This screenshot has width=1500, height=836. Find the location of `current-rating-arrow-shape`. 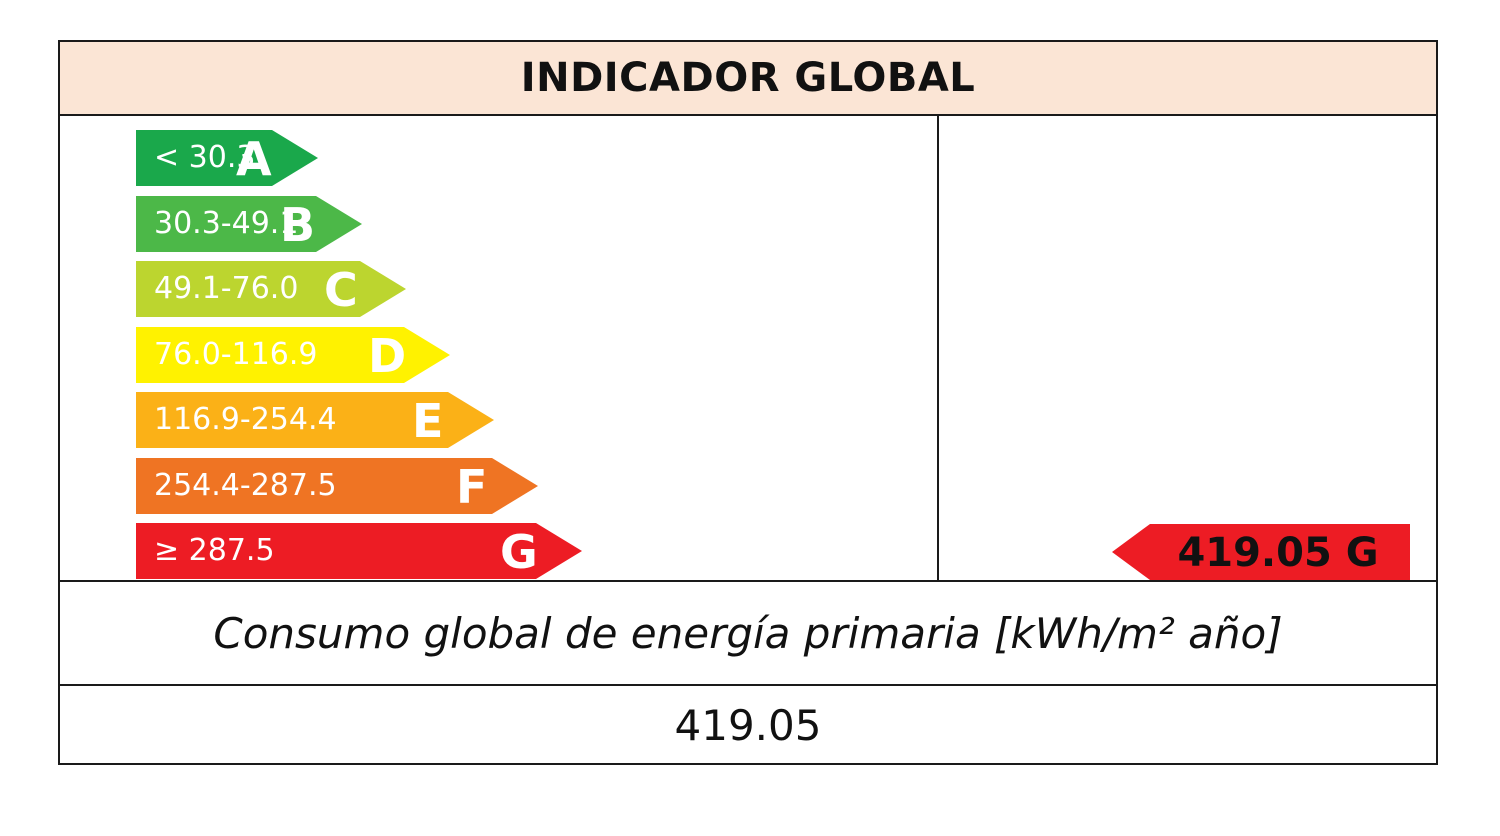

current-rating-arrow-shape is located at coordinates (1261, 552).